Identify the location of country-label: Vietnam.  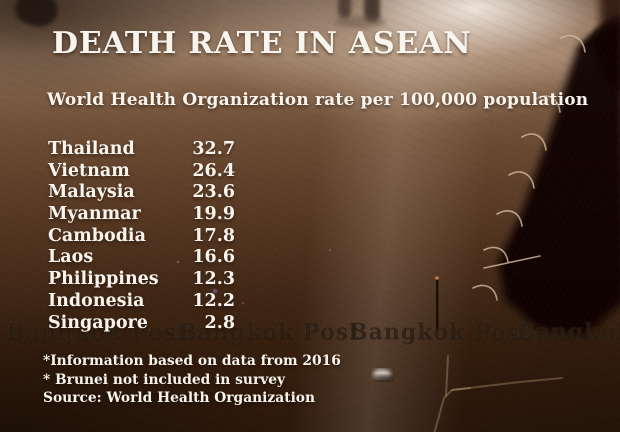
(89, 170).